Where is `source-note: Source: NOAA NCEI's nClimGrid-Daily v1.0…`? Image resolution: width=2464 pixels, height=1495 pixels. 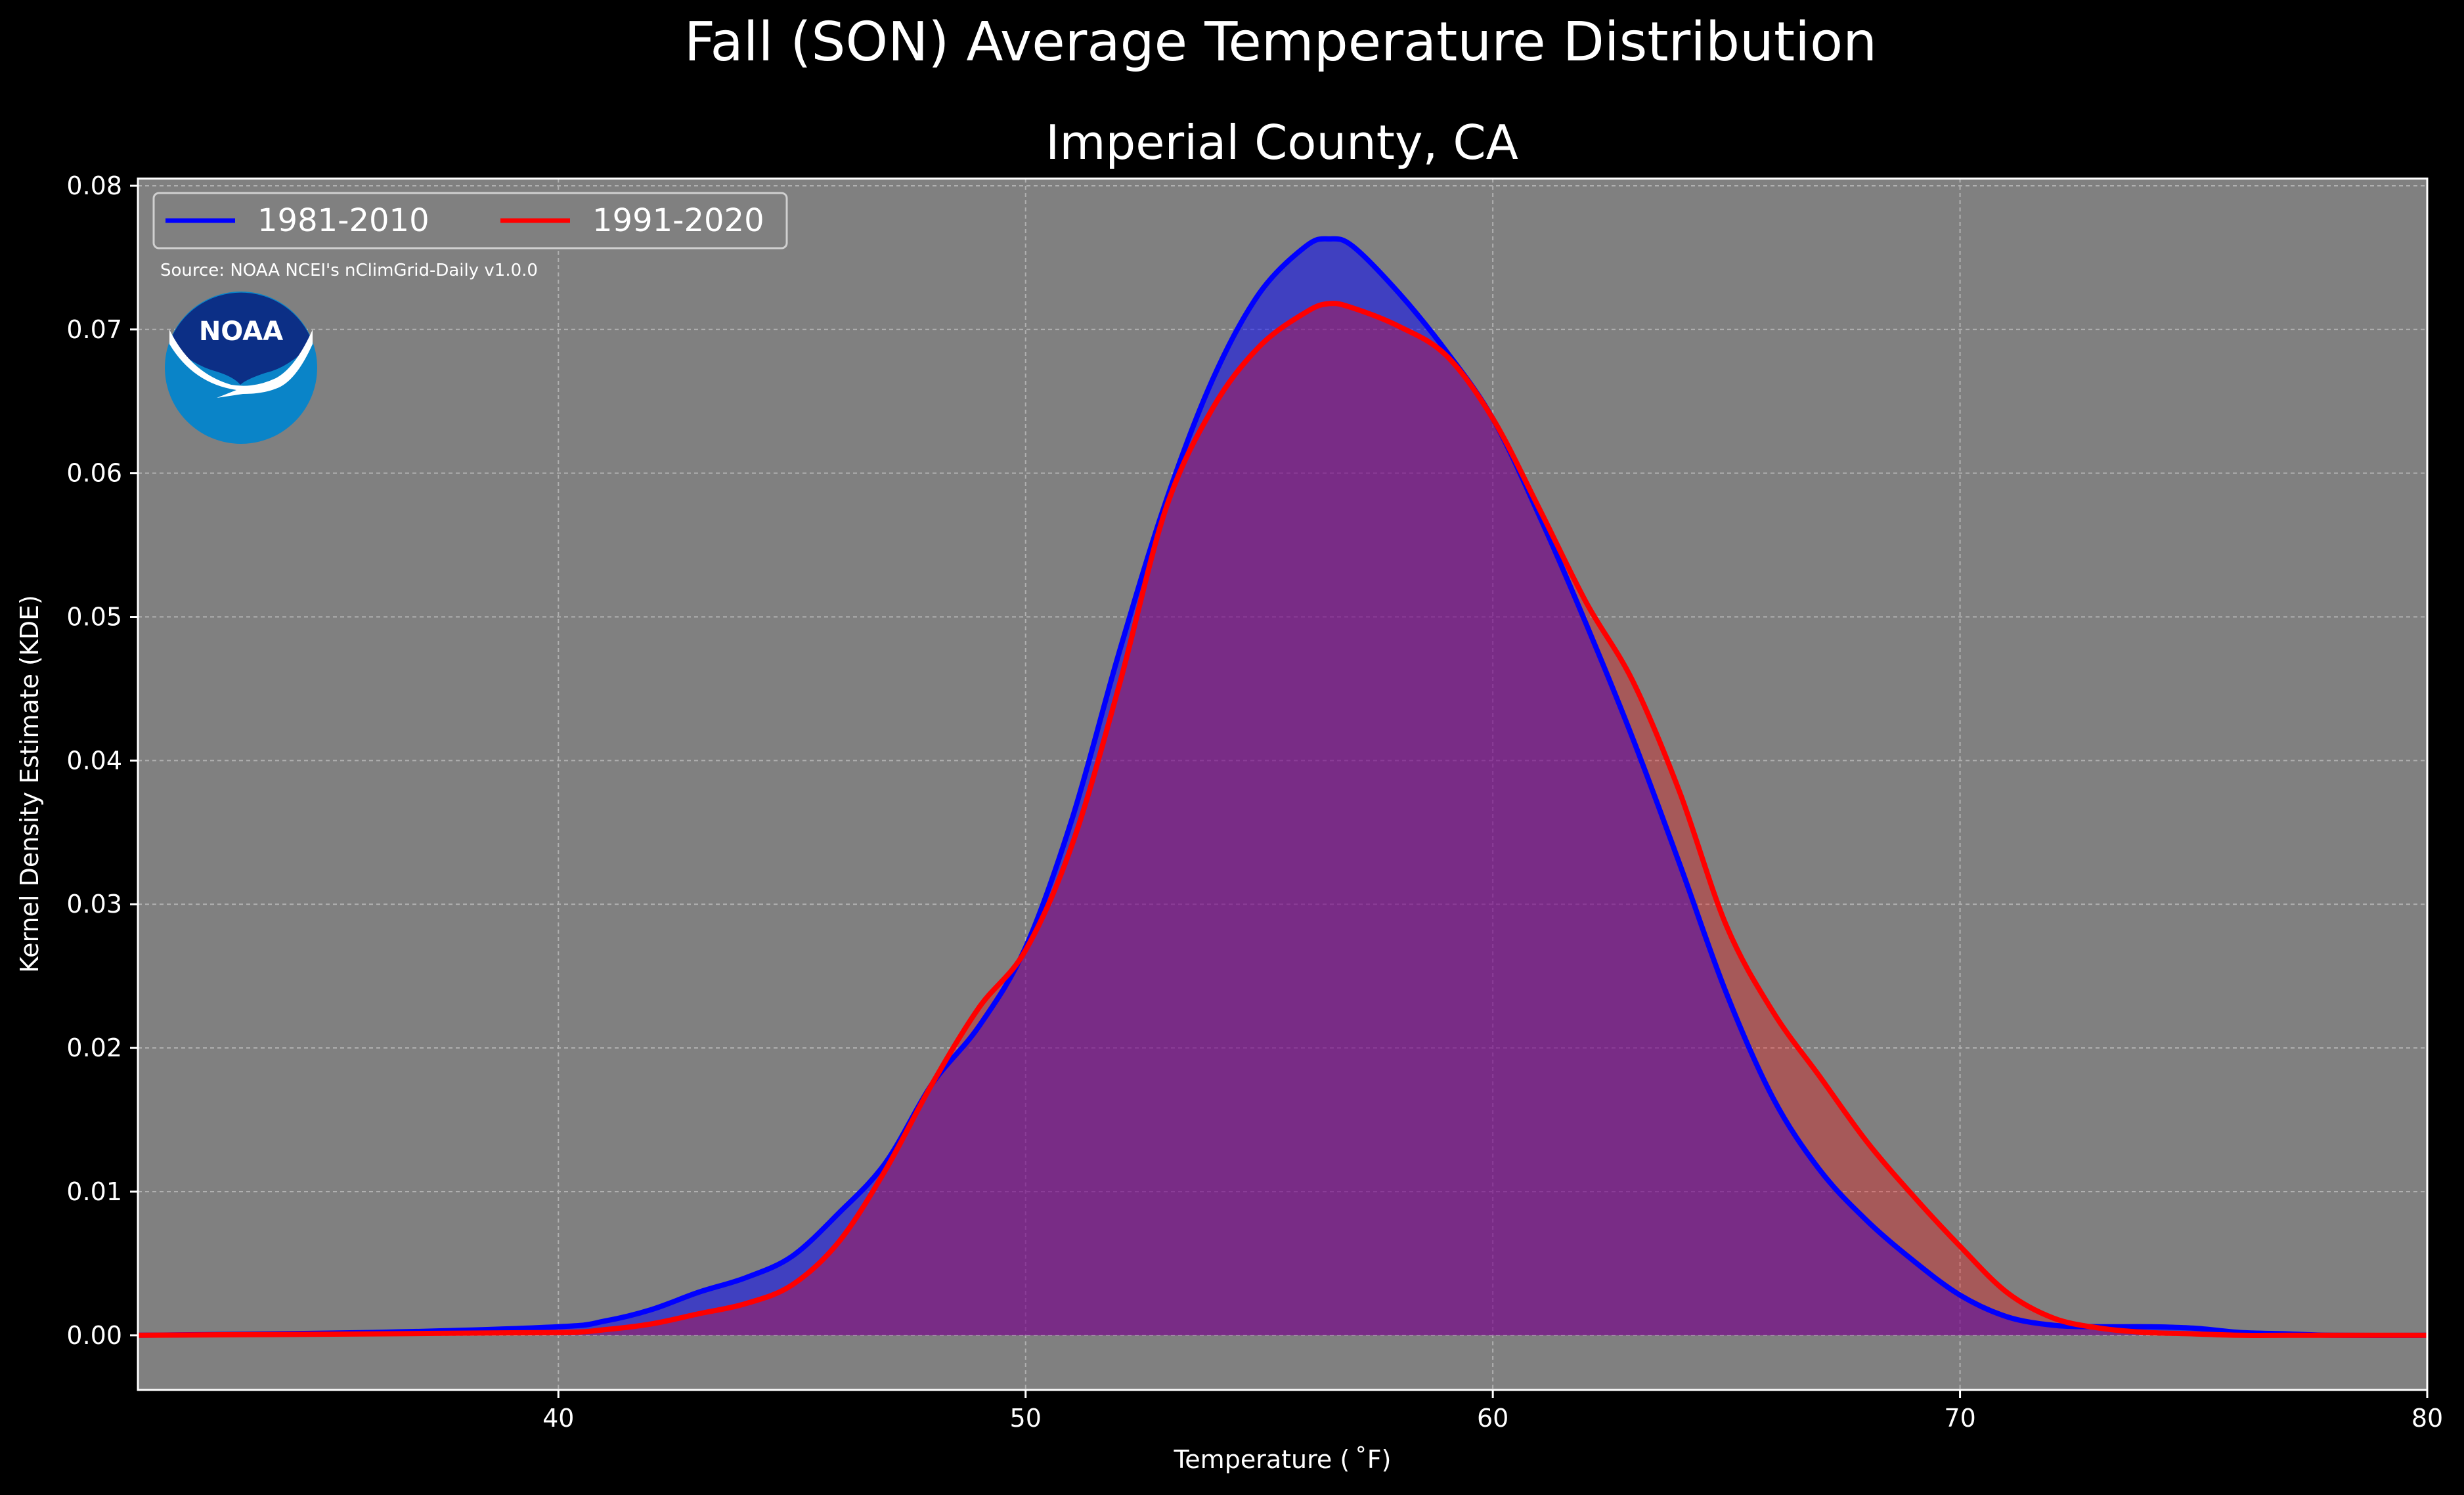
source-note: Source: NOAA NCEI's nClimGrid-Daily v1.0… is located at coordinates (349, 270).